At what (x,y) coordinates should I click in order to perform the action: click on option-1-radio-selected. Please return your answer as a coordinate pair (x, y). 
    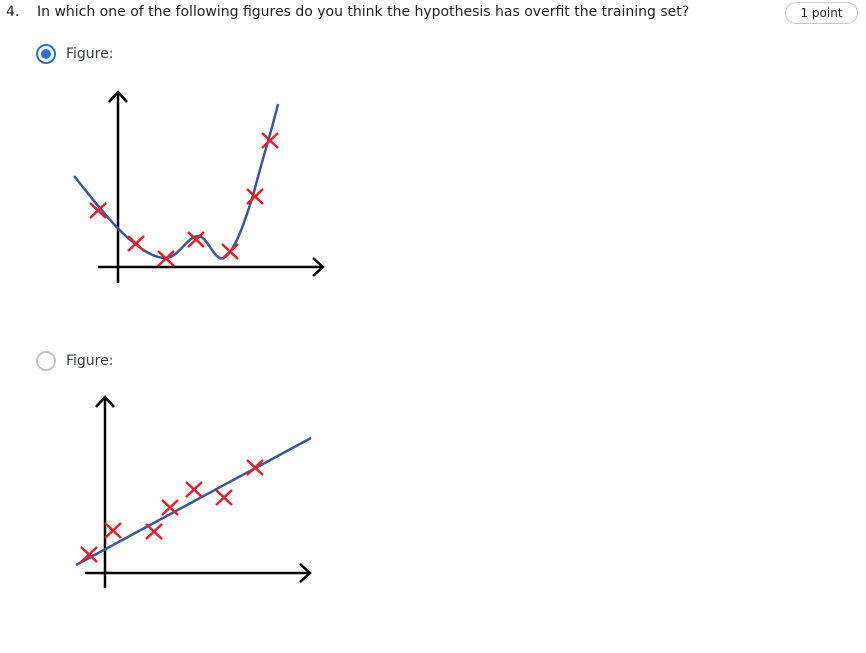
    Looking at the image, I should click on (46, 54).